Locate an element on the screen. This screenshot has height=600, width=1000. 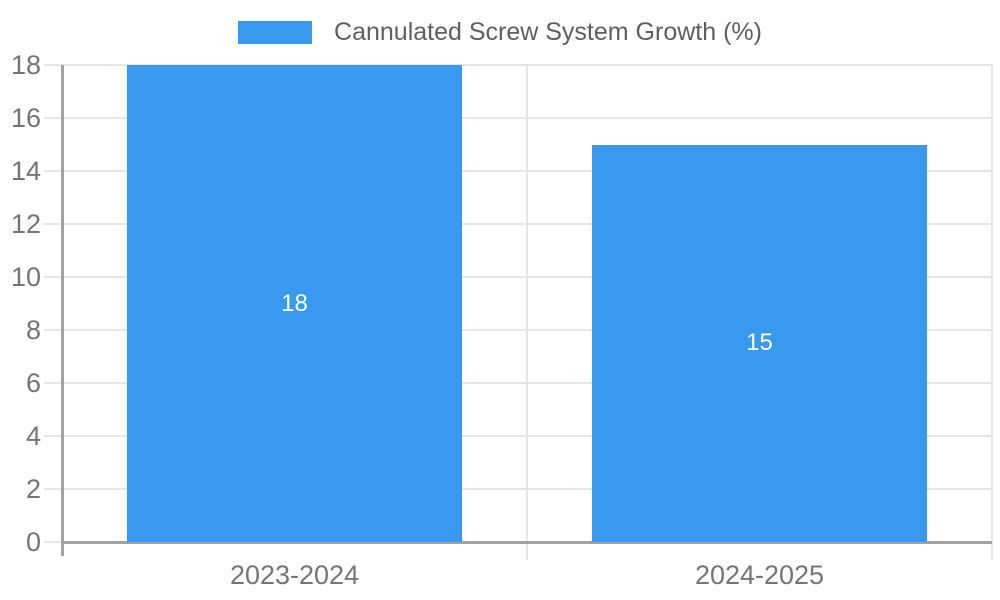
bar-value-label: 15 is located at coordinates (759, 343).